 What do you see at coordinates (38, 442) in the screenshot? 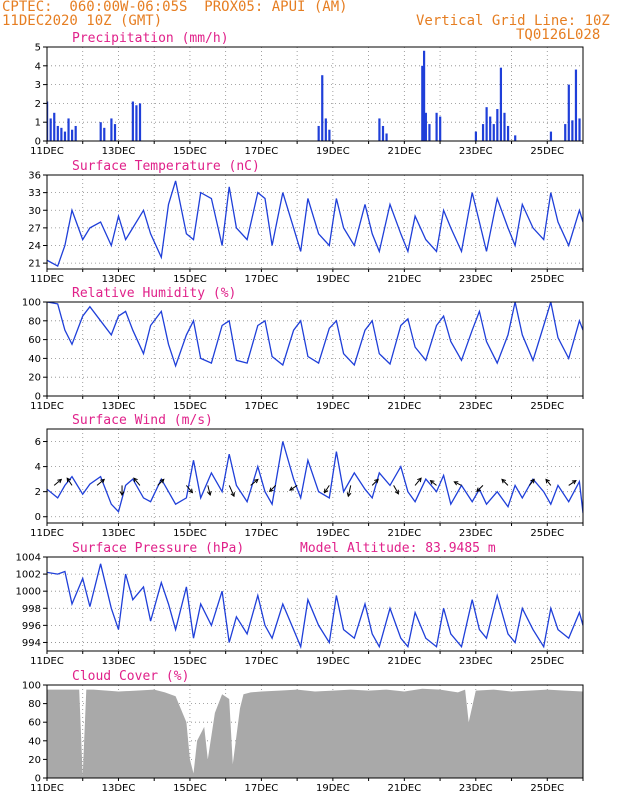
I see `y-tick-label: 6` at bounding box center [38, 442].